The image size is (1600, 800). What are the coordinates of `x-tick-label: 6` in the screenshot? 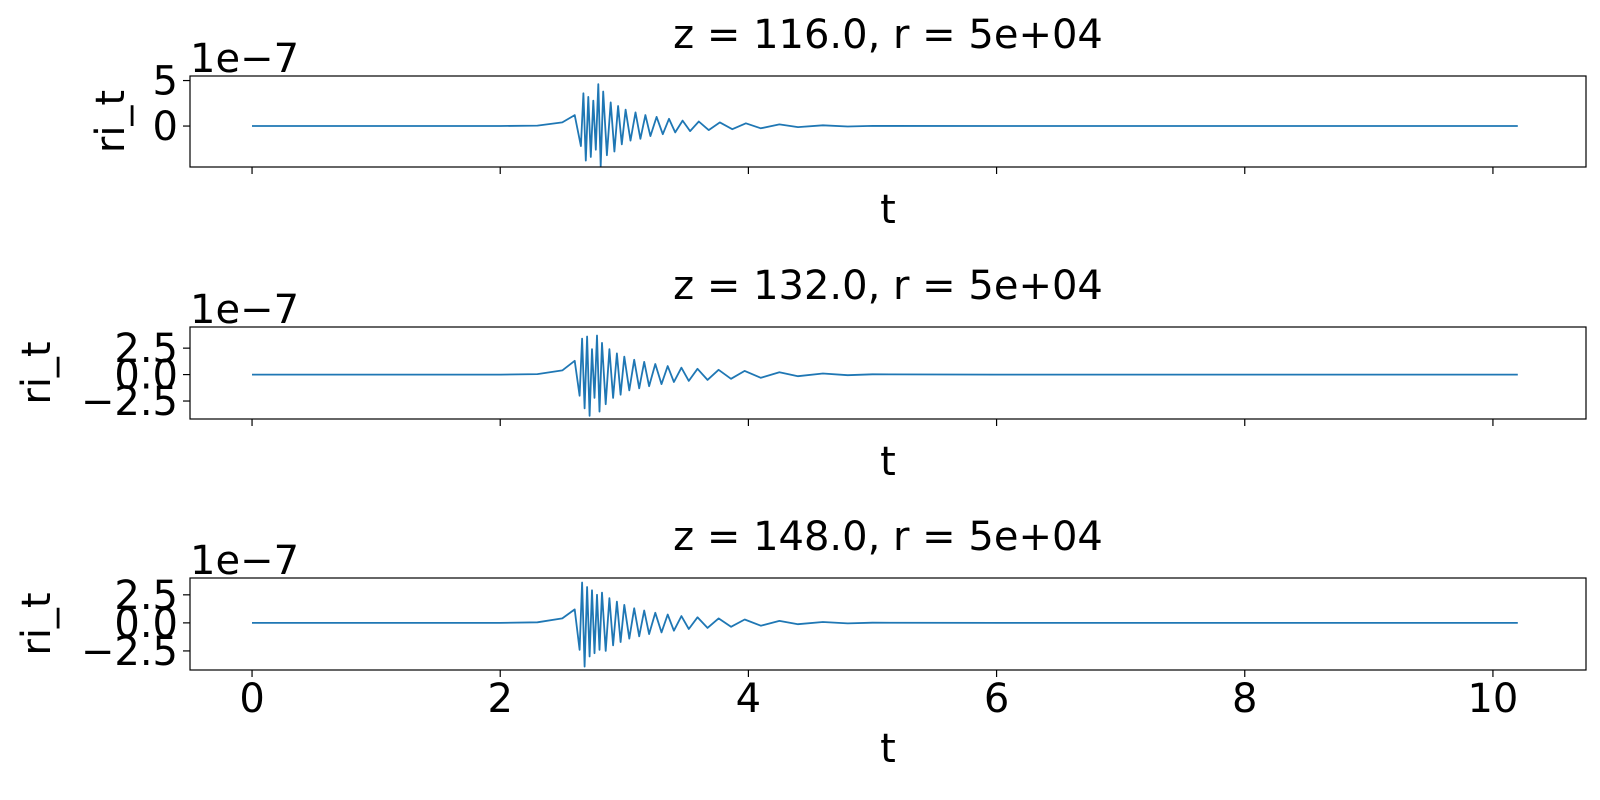 It's located at (996, 699).